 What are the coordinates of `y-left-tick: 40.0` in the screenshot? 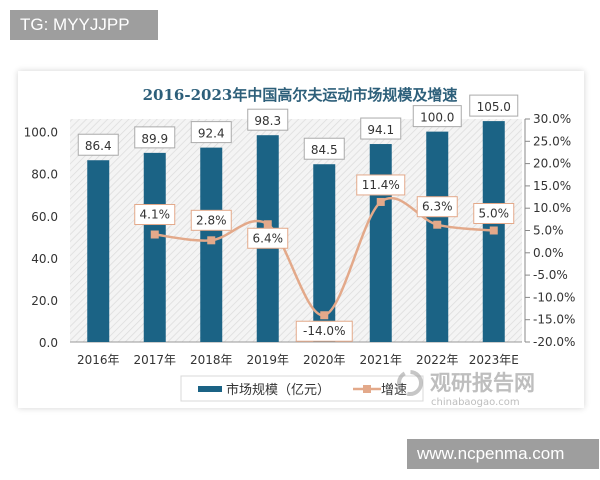 It's located at (44, 259).